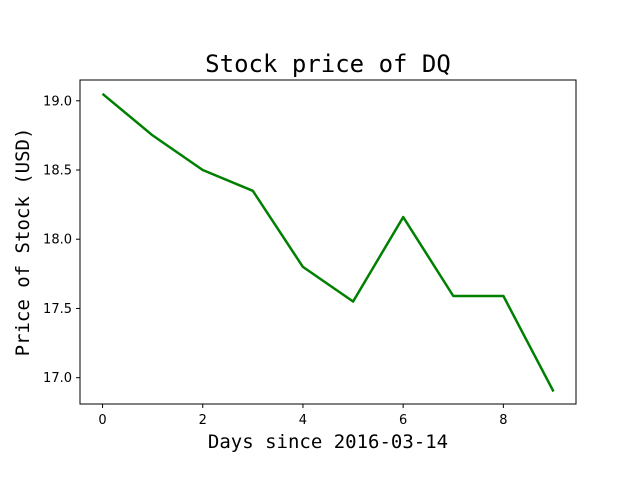 This screenshot has width=640, height=480. I want to click on x-tick-label: 2, so click(203, 420).